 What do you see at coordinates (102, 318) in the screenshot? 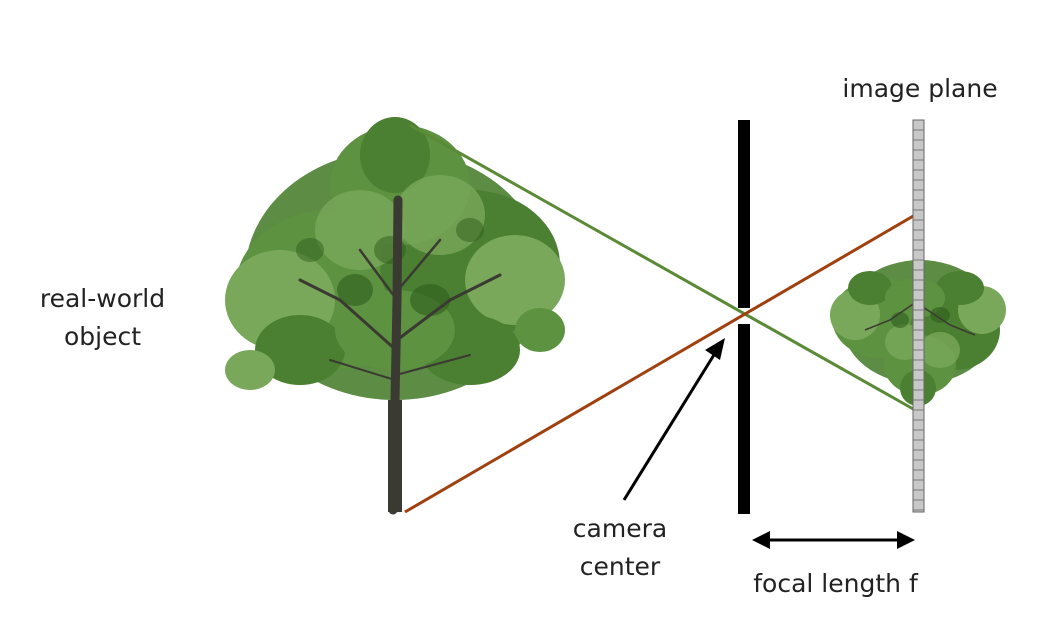
I see `real-world-object-label: real-world object` at bounding box center [102, 318].